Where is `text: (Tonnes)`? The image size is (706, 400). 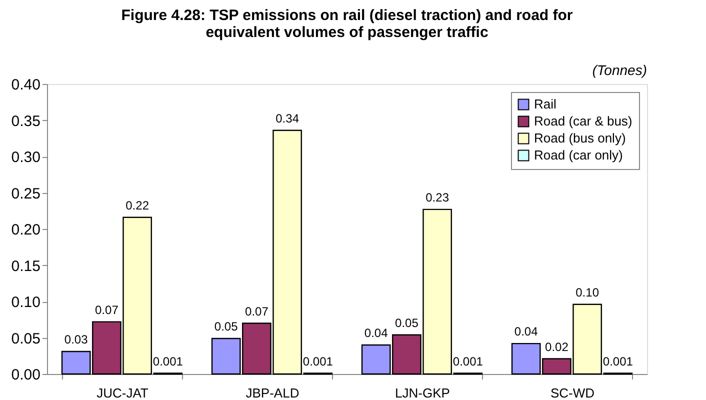
text: (Tonnes) is located at coordinates (619, 70).